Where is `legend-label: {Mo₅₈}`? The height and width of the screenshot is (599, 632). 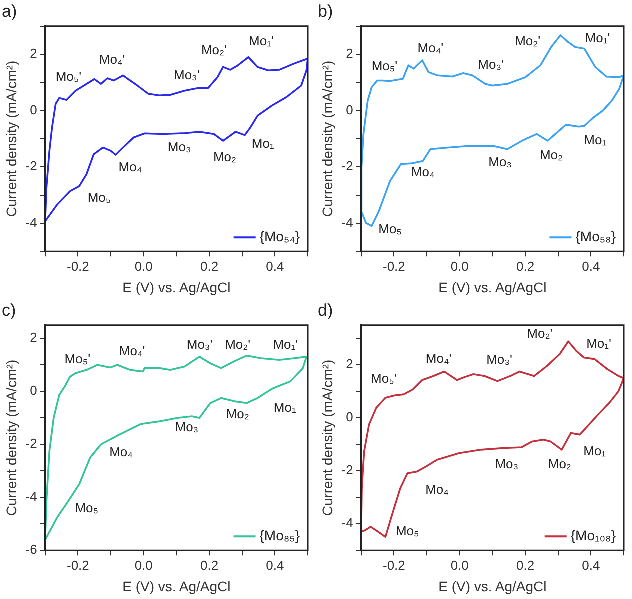 legend-label: {Mo₅₈} is located at coordinates (596, 236).